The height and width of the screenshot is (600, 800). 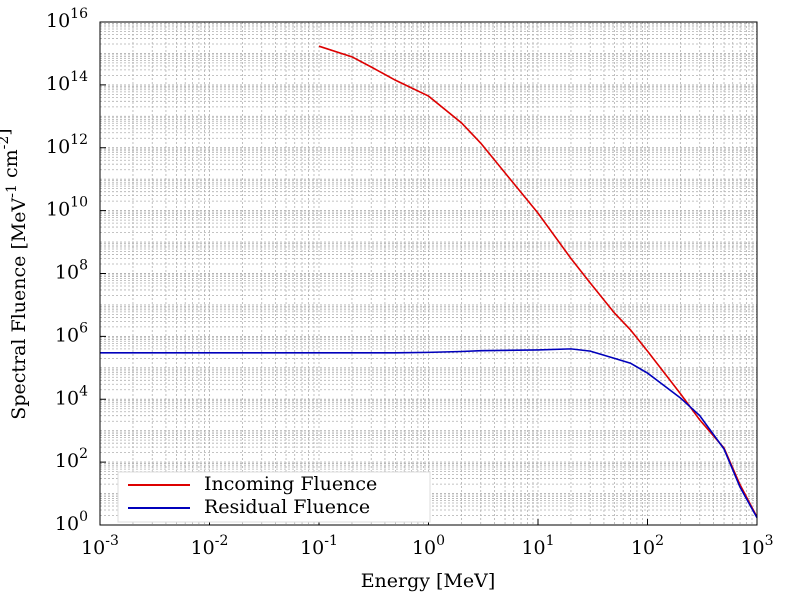 I want to click on y-tick-label: 10¹⁰, so click(x=67, y=208).